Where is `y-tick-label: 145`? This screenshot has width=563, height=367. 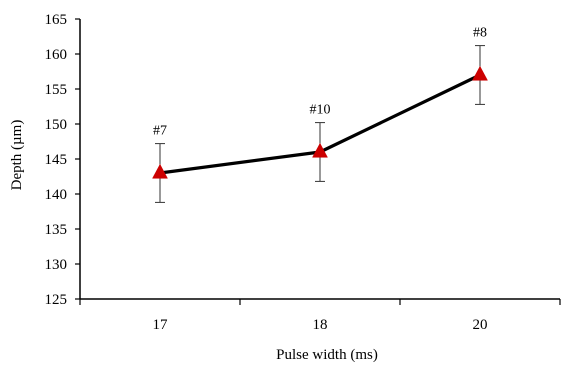 y-tick-label: 145 is located at coordinates (56, 160).